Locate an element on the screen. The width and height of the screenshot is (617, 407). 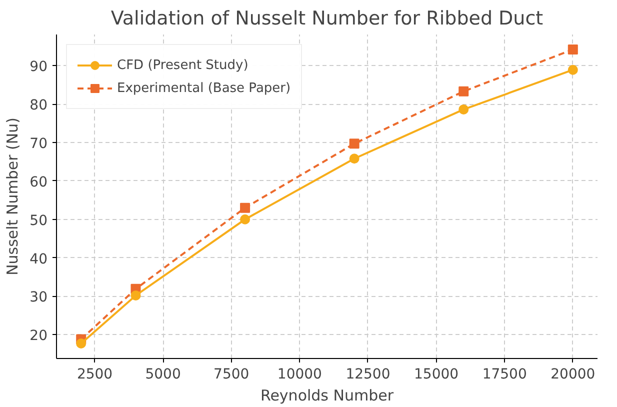
y-tick-label: 90 is located at coordinates (39, 67).